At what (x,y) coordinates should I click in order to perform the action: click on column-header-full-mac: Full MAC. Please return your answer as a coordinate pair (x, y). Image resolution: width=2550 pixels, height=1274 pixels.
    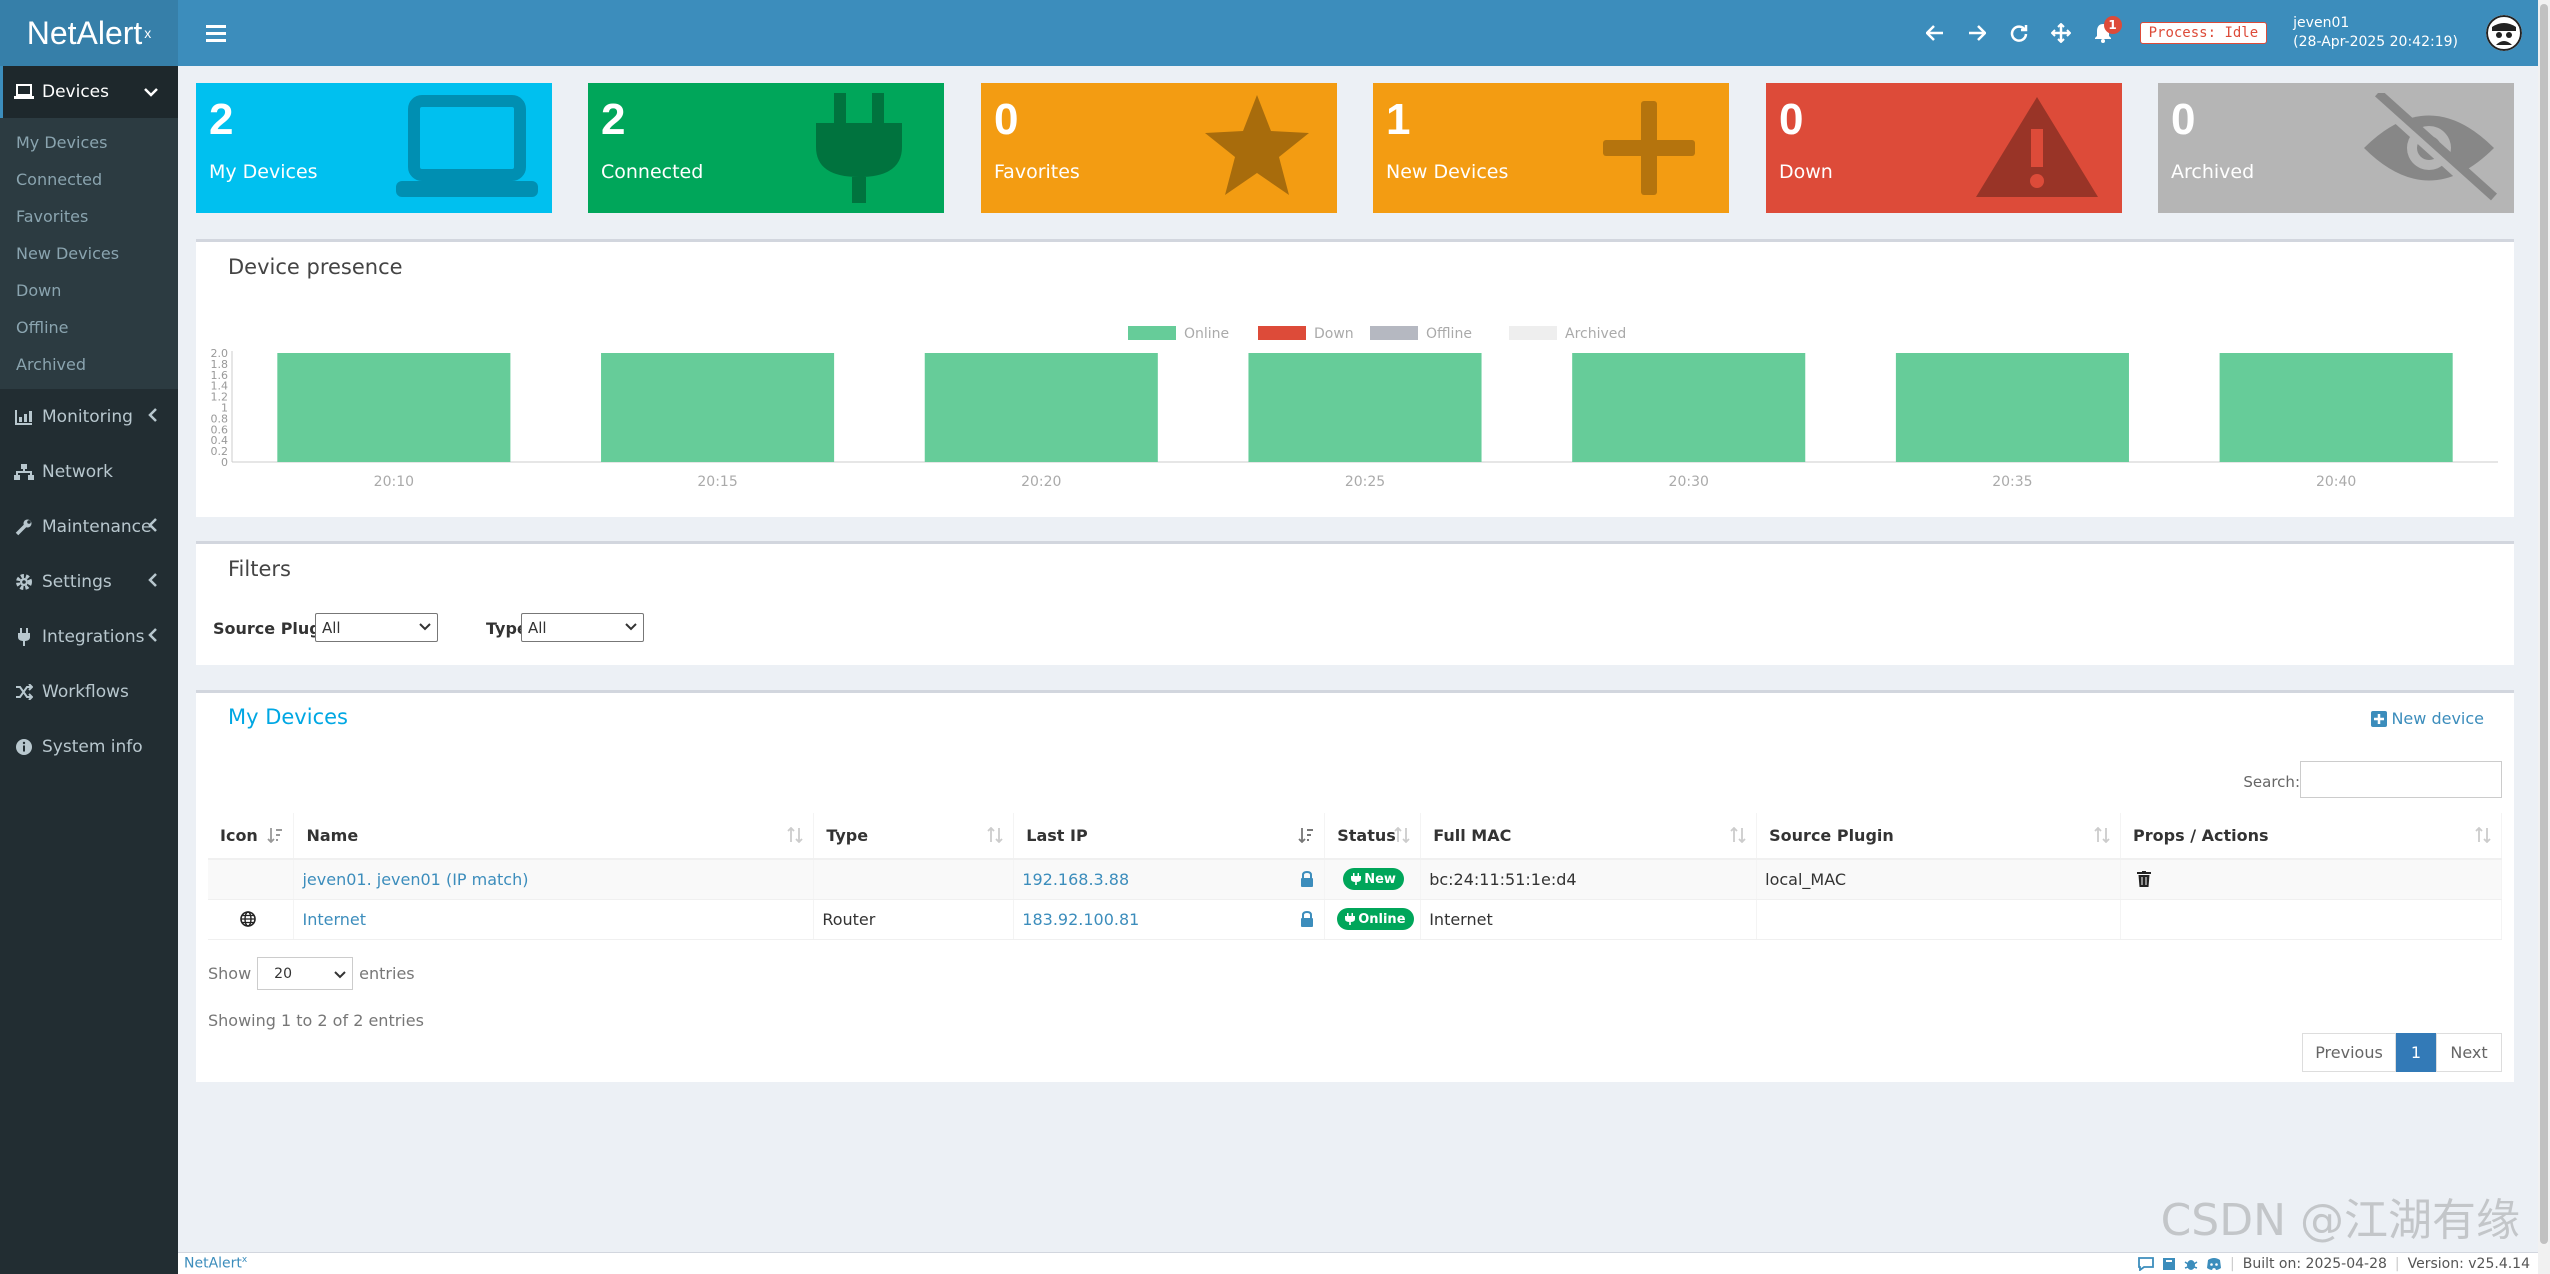
    Looking at the image, I should click on (1589, 836).